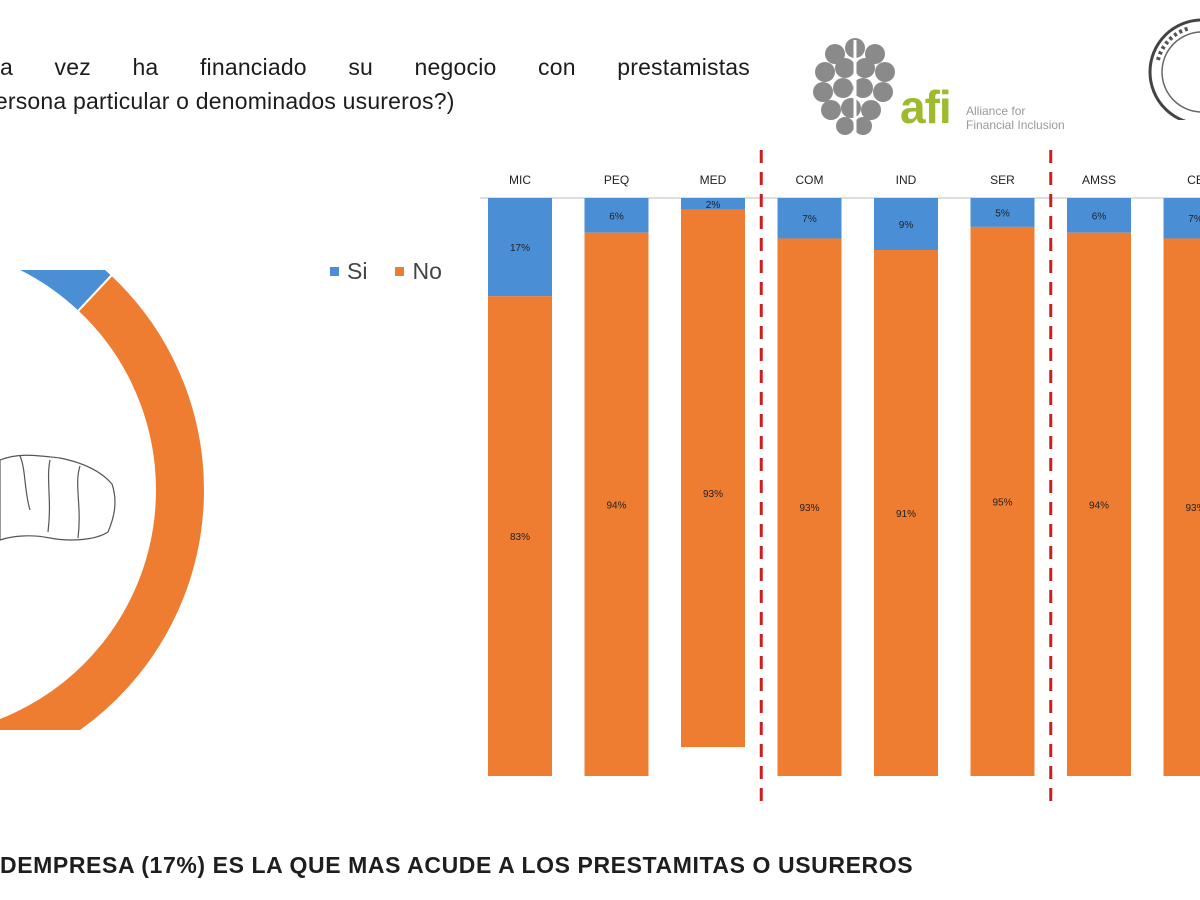 The width and height of the screenshot is (1200, 900). I want to click on bar-no-com, so click(809, 507).